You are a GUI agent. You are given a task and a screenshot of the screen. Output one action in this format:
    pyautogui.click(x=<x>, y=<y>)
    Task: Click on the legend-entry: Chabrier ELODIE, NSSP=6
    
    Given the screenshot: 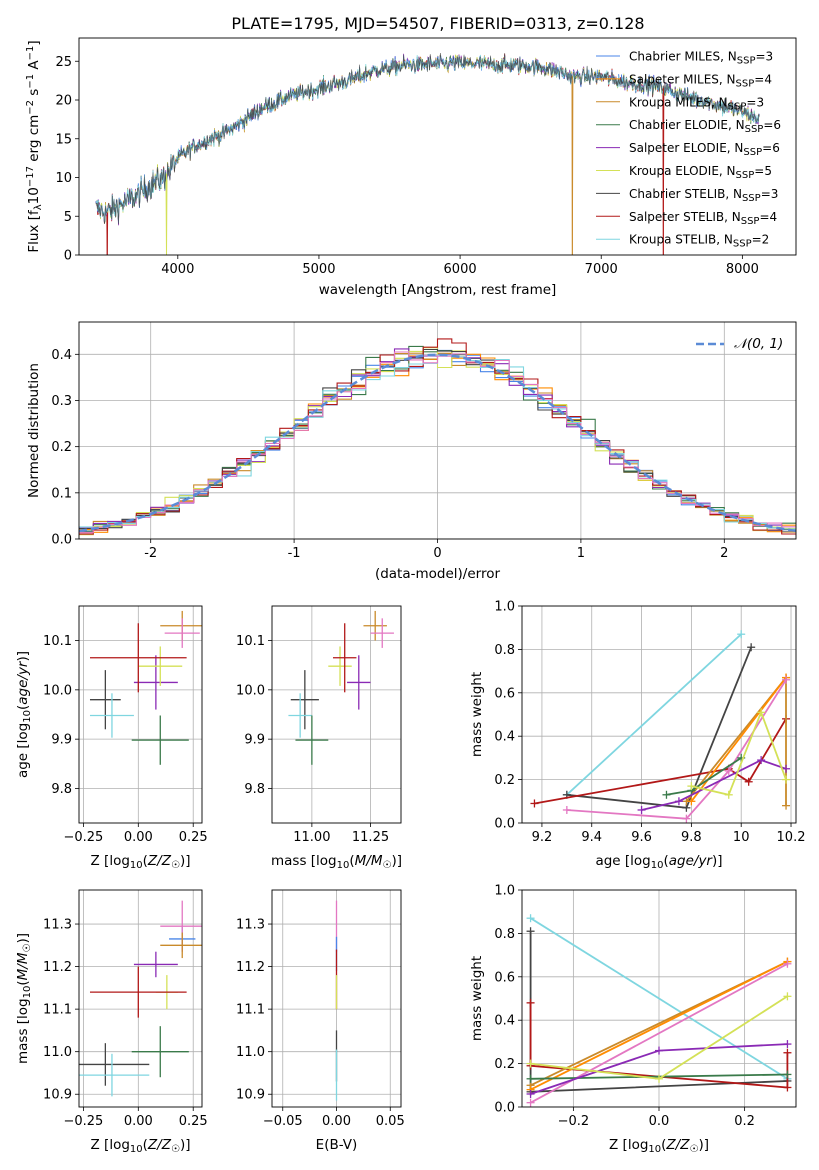 What is the action you would take?
    pyautogui.click(x=705, y=126)
    